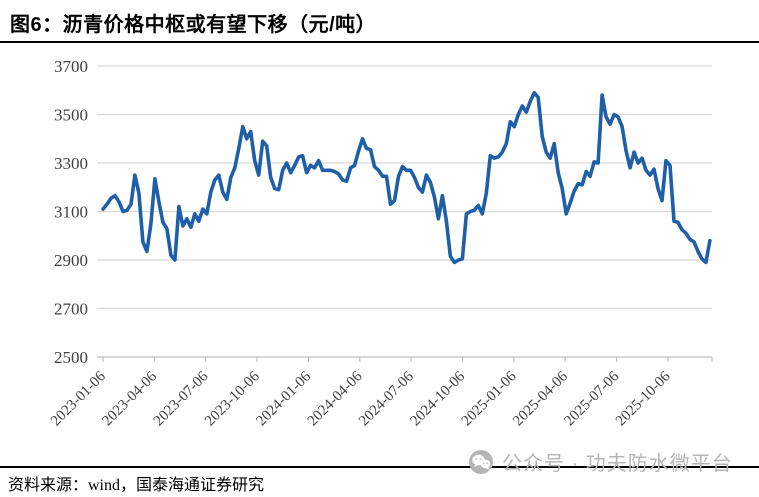 The height and width of the screenshot is (497, 759). What do you see at coordinates (71, 357) in the screenshot?
I see `y-axis-tick-label: 2500` at bounding box center [71, 357].